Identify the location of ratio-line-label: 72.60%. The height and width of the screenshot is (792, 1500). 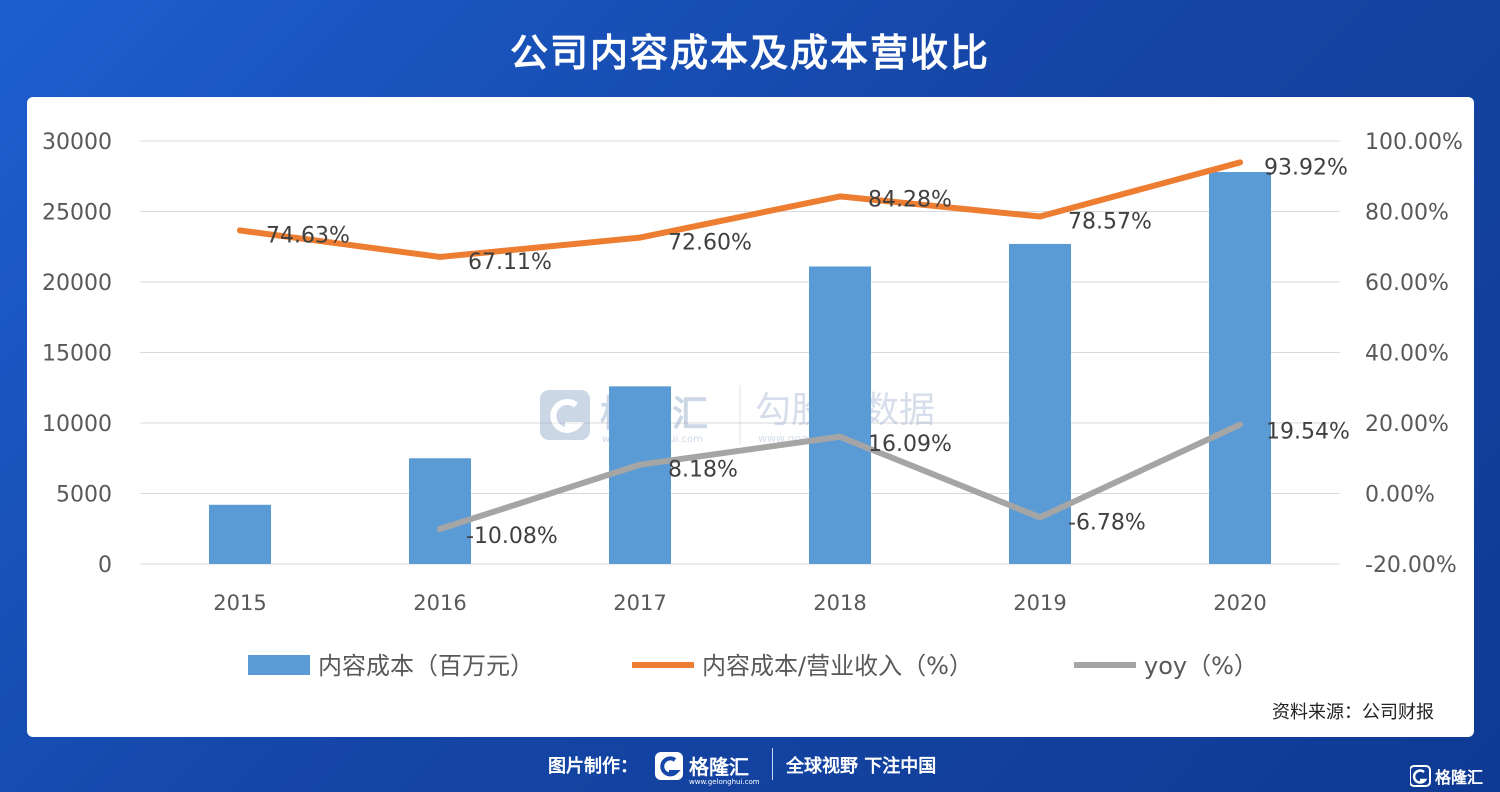
(710, 243).